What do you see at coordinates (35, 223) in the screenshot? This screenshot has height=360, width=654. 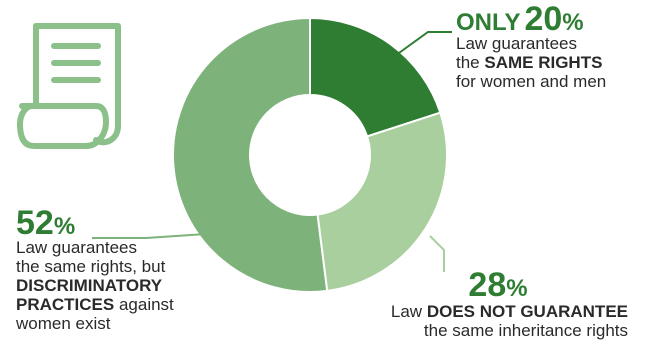 I see `value-number-52: 52` at bounding box center [35, 223].